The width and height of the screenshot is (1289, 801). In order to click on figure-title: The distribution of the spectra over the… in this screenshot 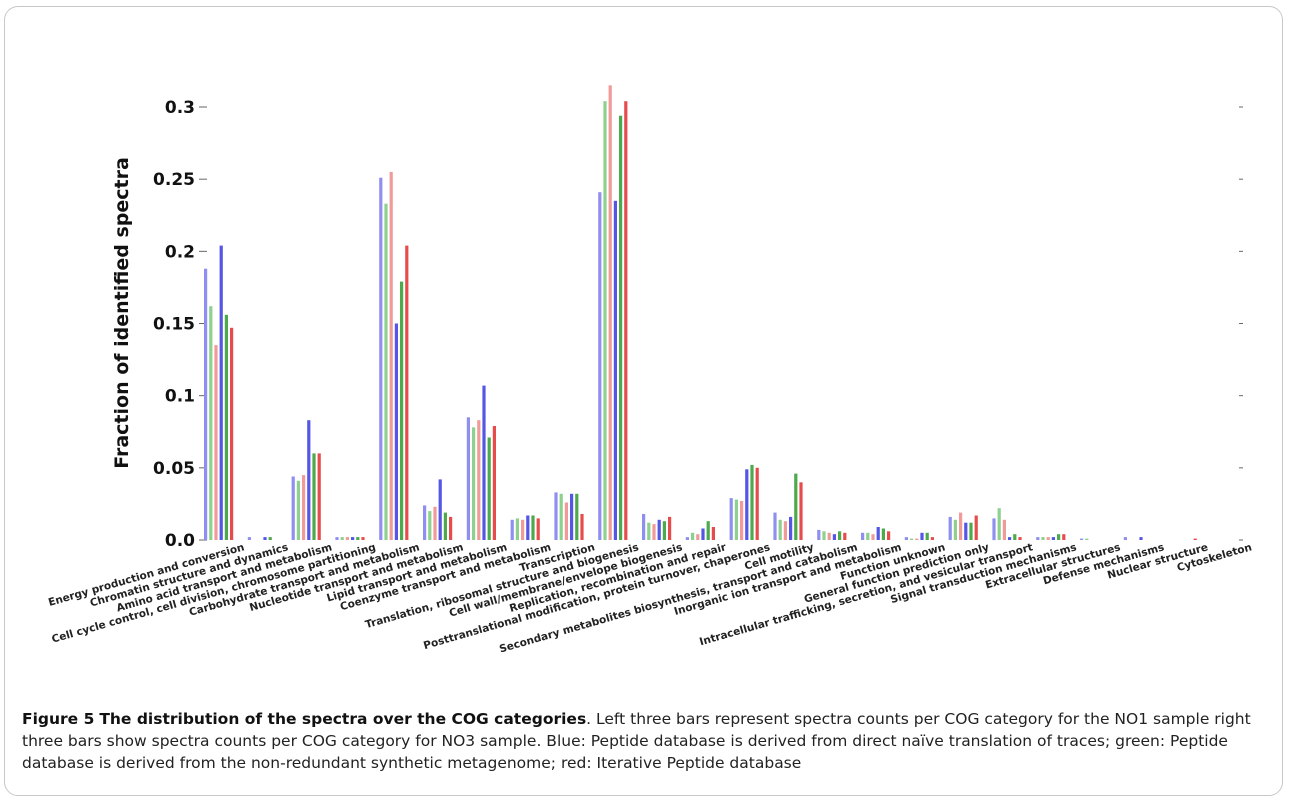, I will do `click(343, 719)`.